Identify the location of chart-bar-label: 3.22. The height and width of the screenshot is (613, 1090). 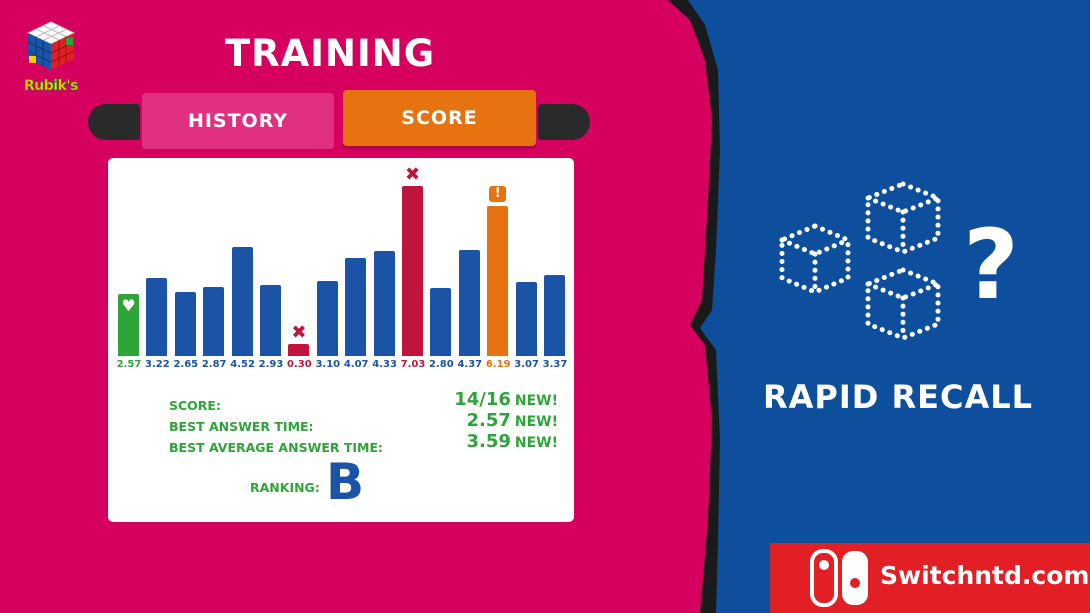
(157, 364).